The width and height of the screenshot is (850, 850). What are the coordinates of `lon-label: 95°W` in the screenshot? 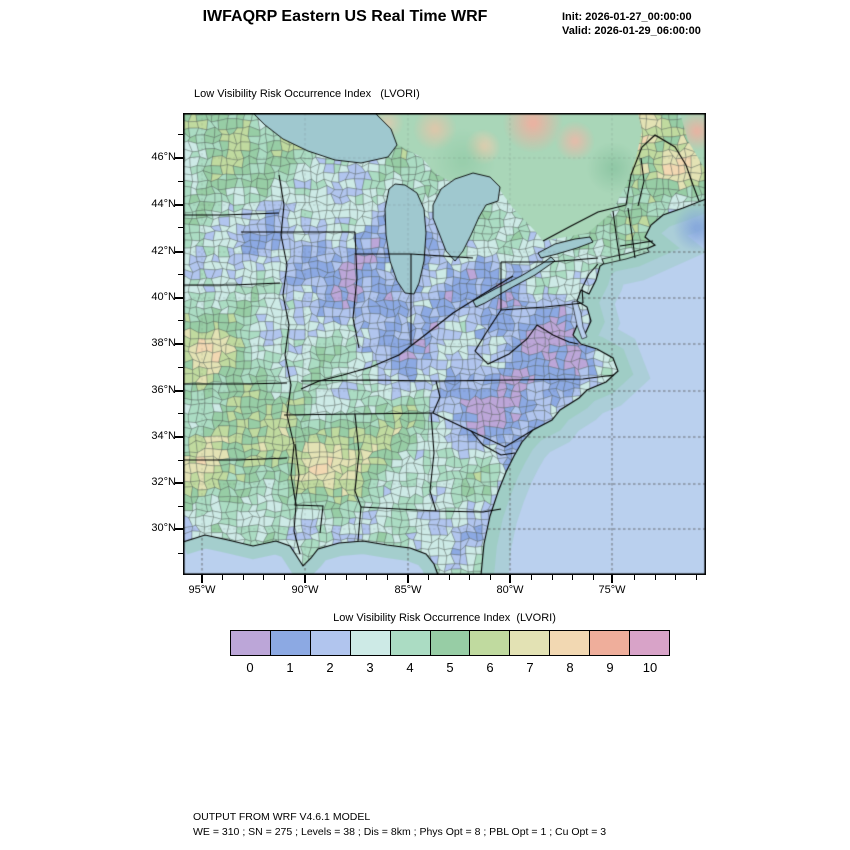 It's located at (202, 590).